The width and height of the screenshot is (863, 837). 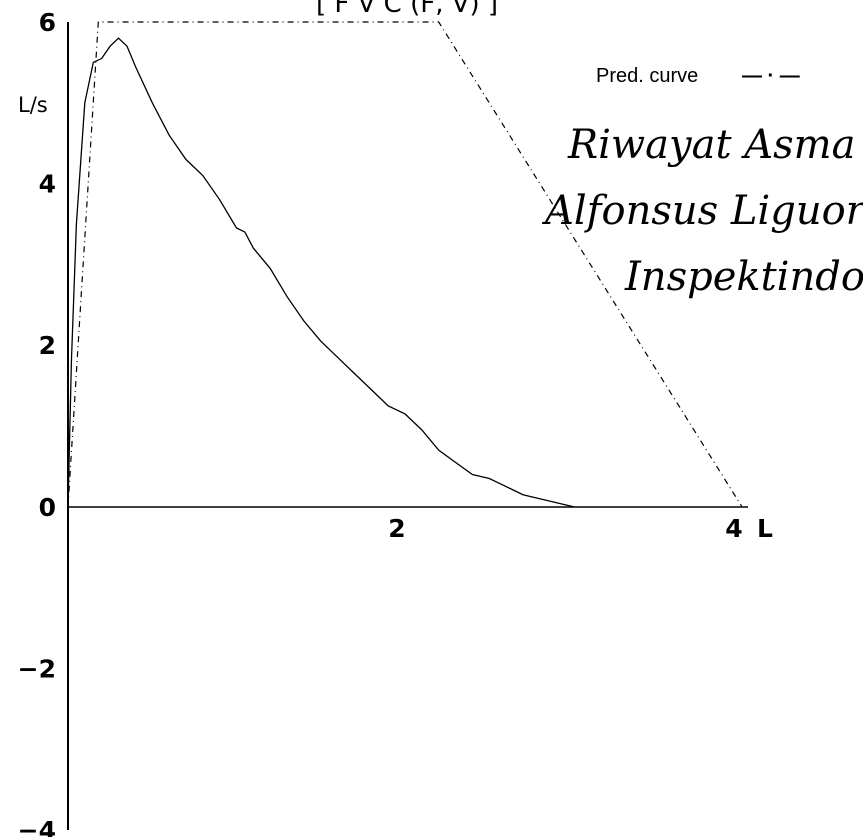 What do you see at coordinates (711, 145) in the screenshot?
I see `handwritten-note-1: Riwayat Asma` at bounding box center [711, 145].